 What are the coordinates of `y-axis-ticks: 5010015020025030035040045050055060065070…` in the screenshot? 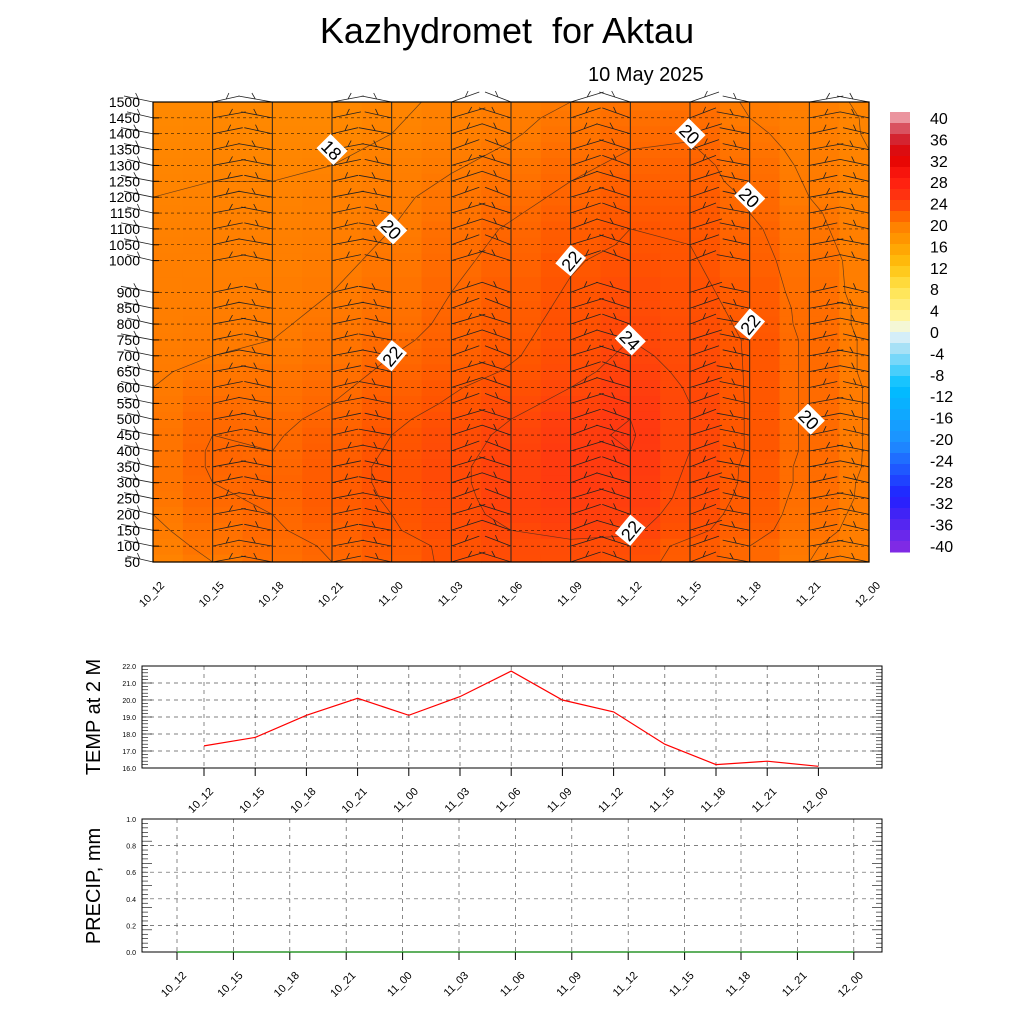 It's located at (134, 332).